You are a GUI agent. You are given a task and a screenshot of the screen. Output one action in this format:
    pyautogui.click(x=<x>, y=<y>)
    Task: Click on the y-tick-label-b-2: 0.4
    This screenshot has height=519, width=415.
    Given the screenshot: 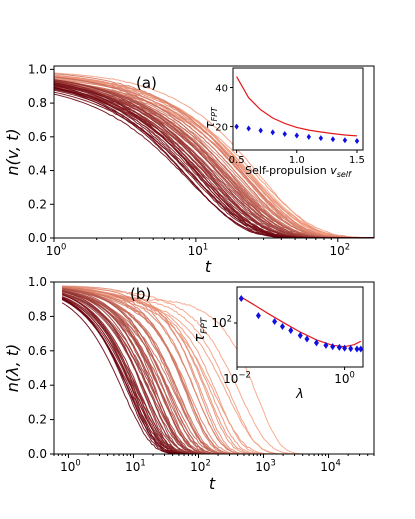 What is the action you would take?
    pyautogui.click(x=37, y=385)
    